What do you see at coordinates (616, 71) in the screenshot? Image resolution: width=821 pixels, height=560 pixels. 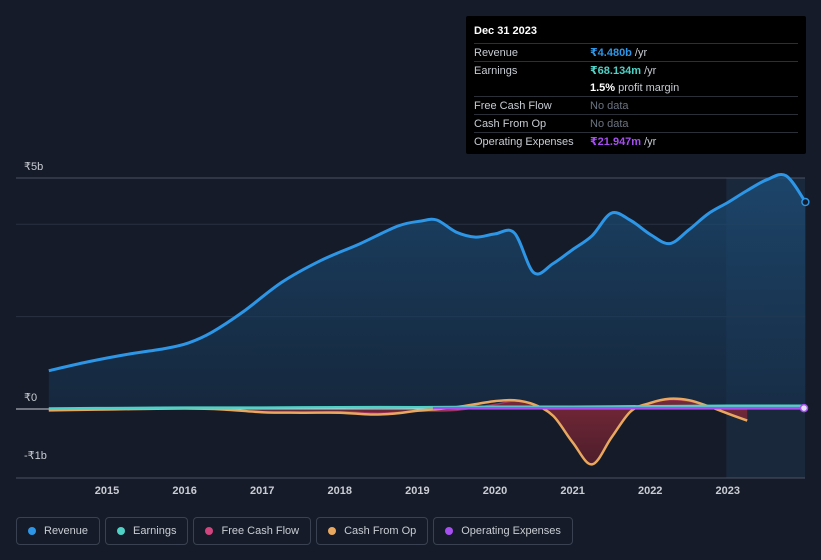 I see `tooltip-value-earnings: ₹68.134m` at bounding box center [616, 71].